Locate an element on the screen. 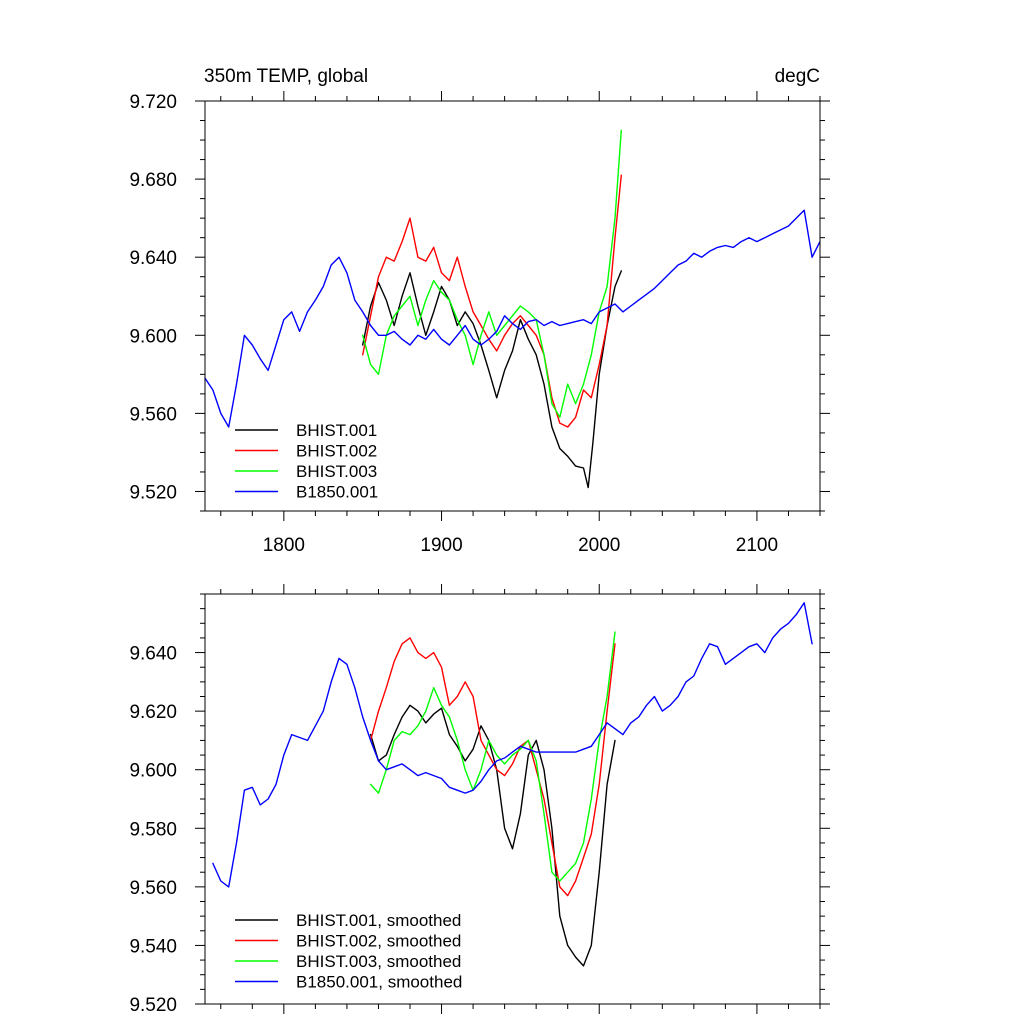 The height and width of the screenshot is (1024, 1024). top-chart-y-tick-label: 9.680 is located at coordinates (153, 180).